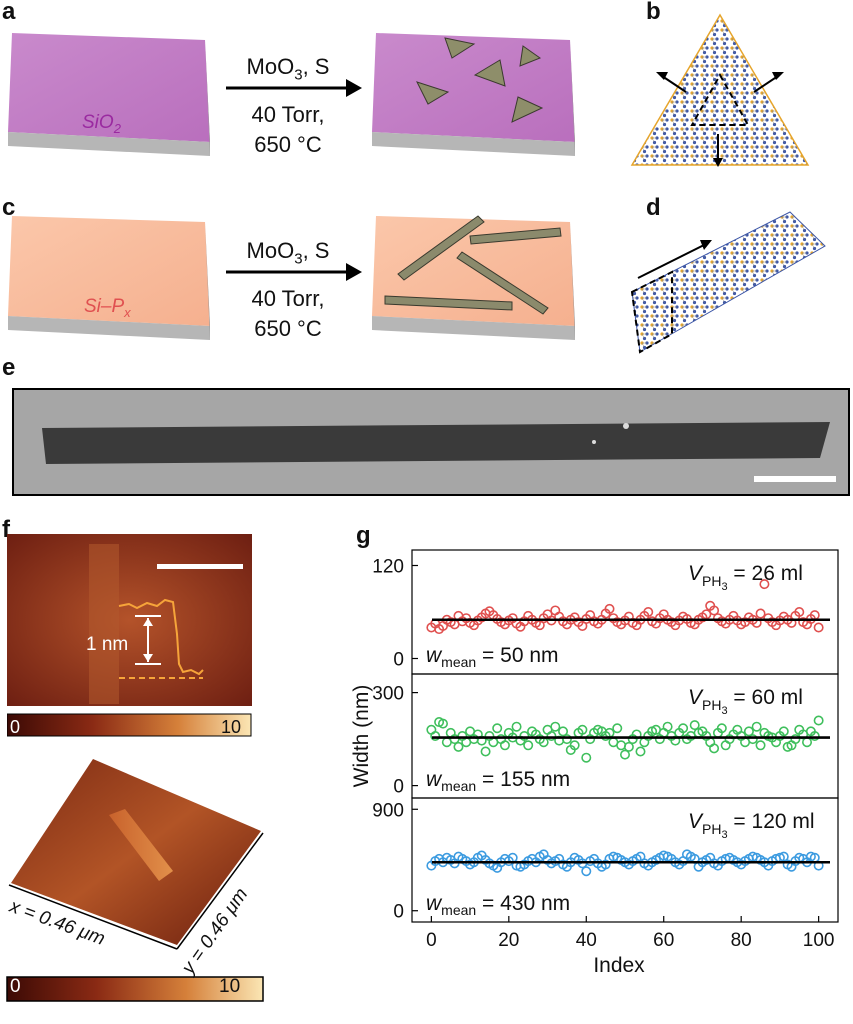 The width and height of the screenshot is (853, 1024). Describe the element at coordinates (586, 940) in the screenshot. I see `xtick-label-2: 40` at that location.